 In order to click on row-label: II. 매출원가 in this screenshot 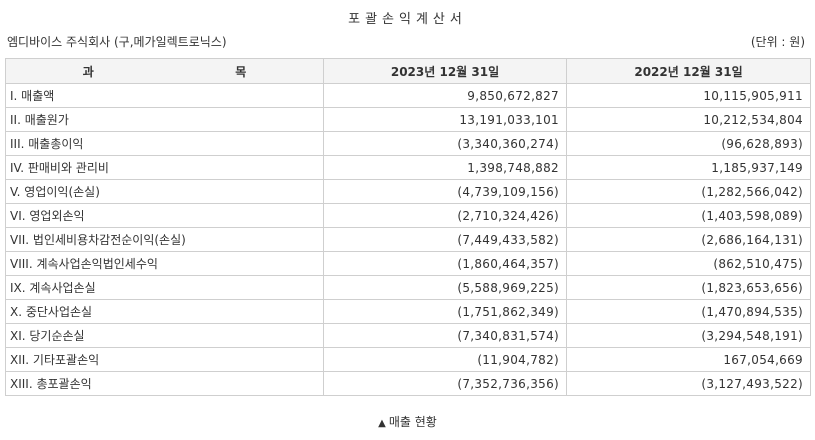, I will do `click(164, 119)`.